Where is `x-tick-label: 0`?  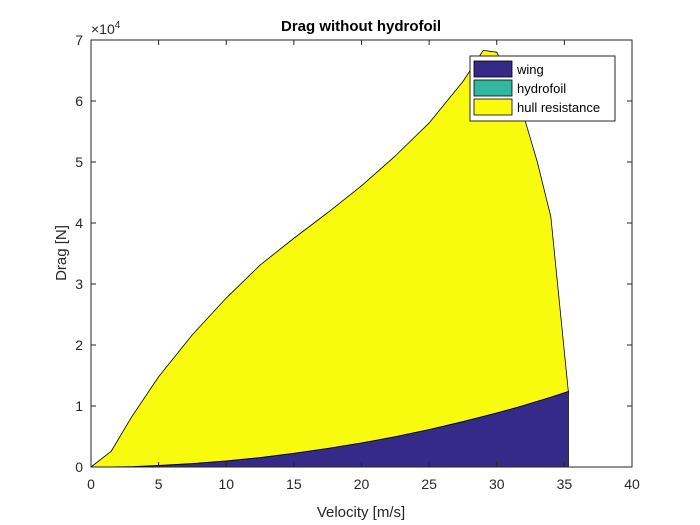 x-tick-label: 0 is located at coordinates (91, 484).